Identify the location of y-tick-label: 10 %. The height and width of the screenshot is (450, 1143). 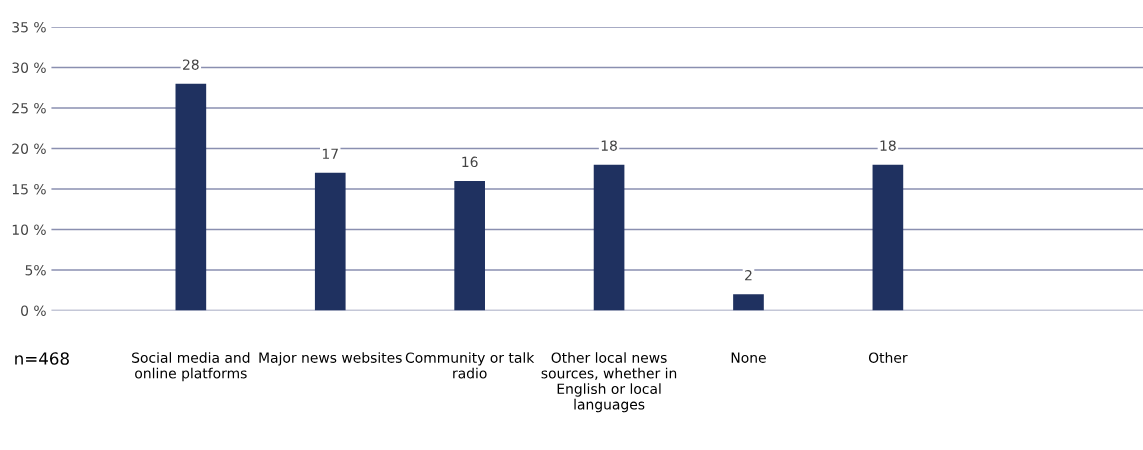
(29, 229).